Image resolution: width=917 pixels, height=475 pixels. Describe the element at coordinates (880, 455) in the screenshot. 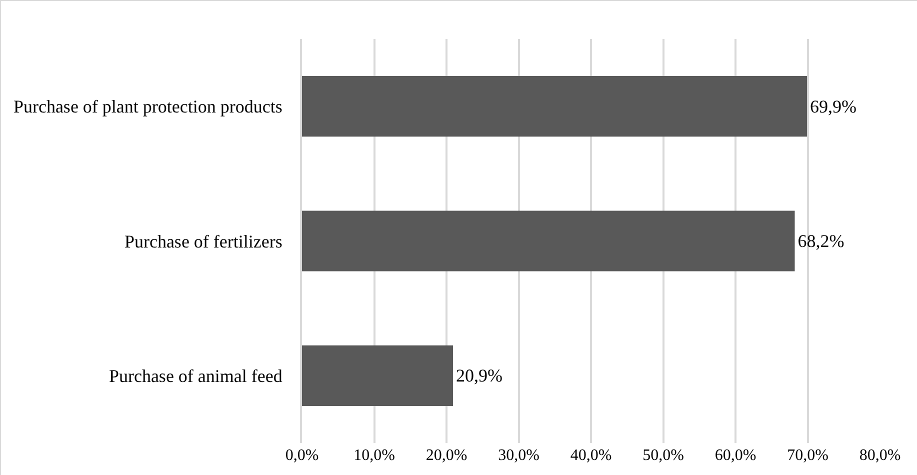

I see `x-tick-label: 80,0%` at that location.